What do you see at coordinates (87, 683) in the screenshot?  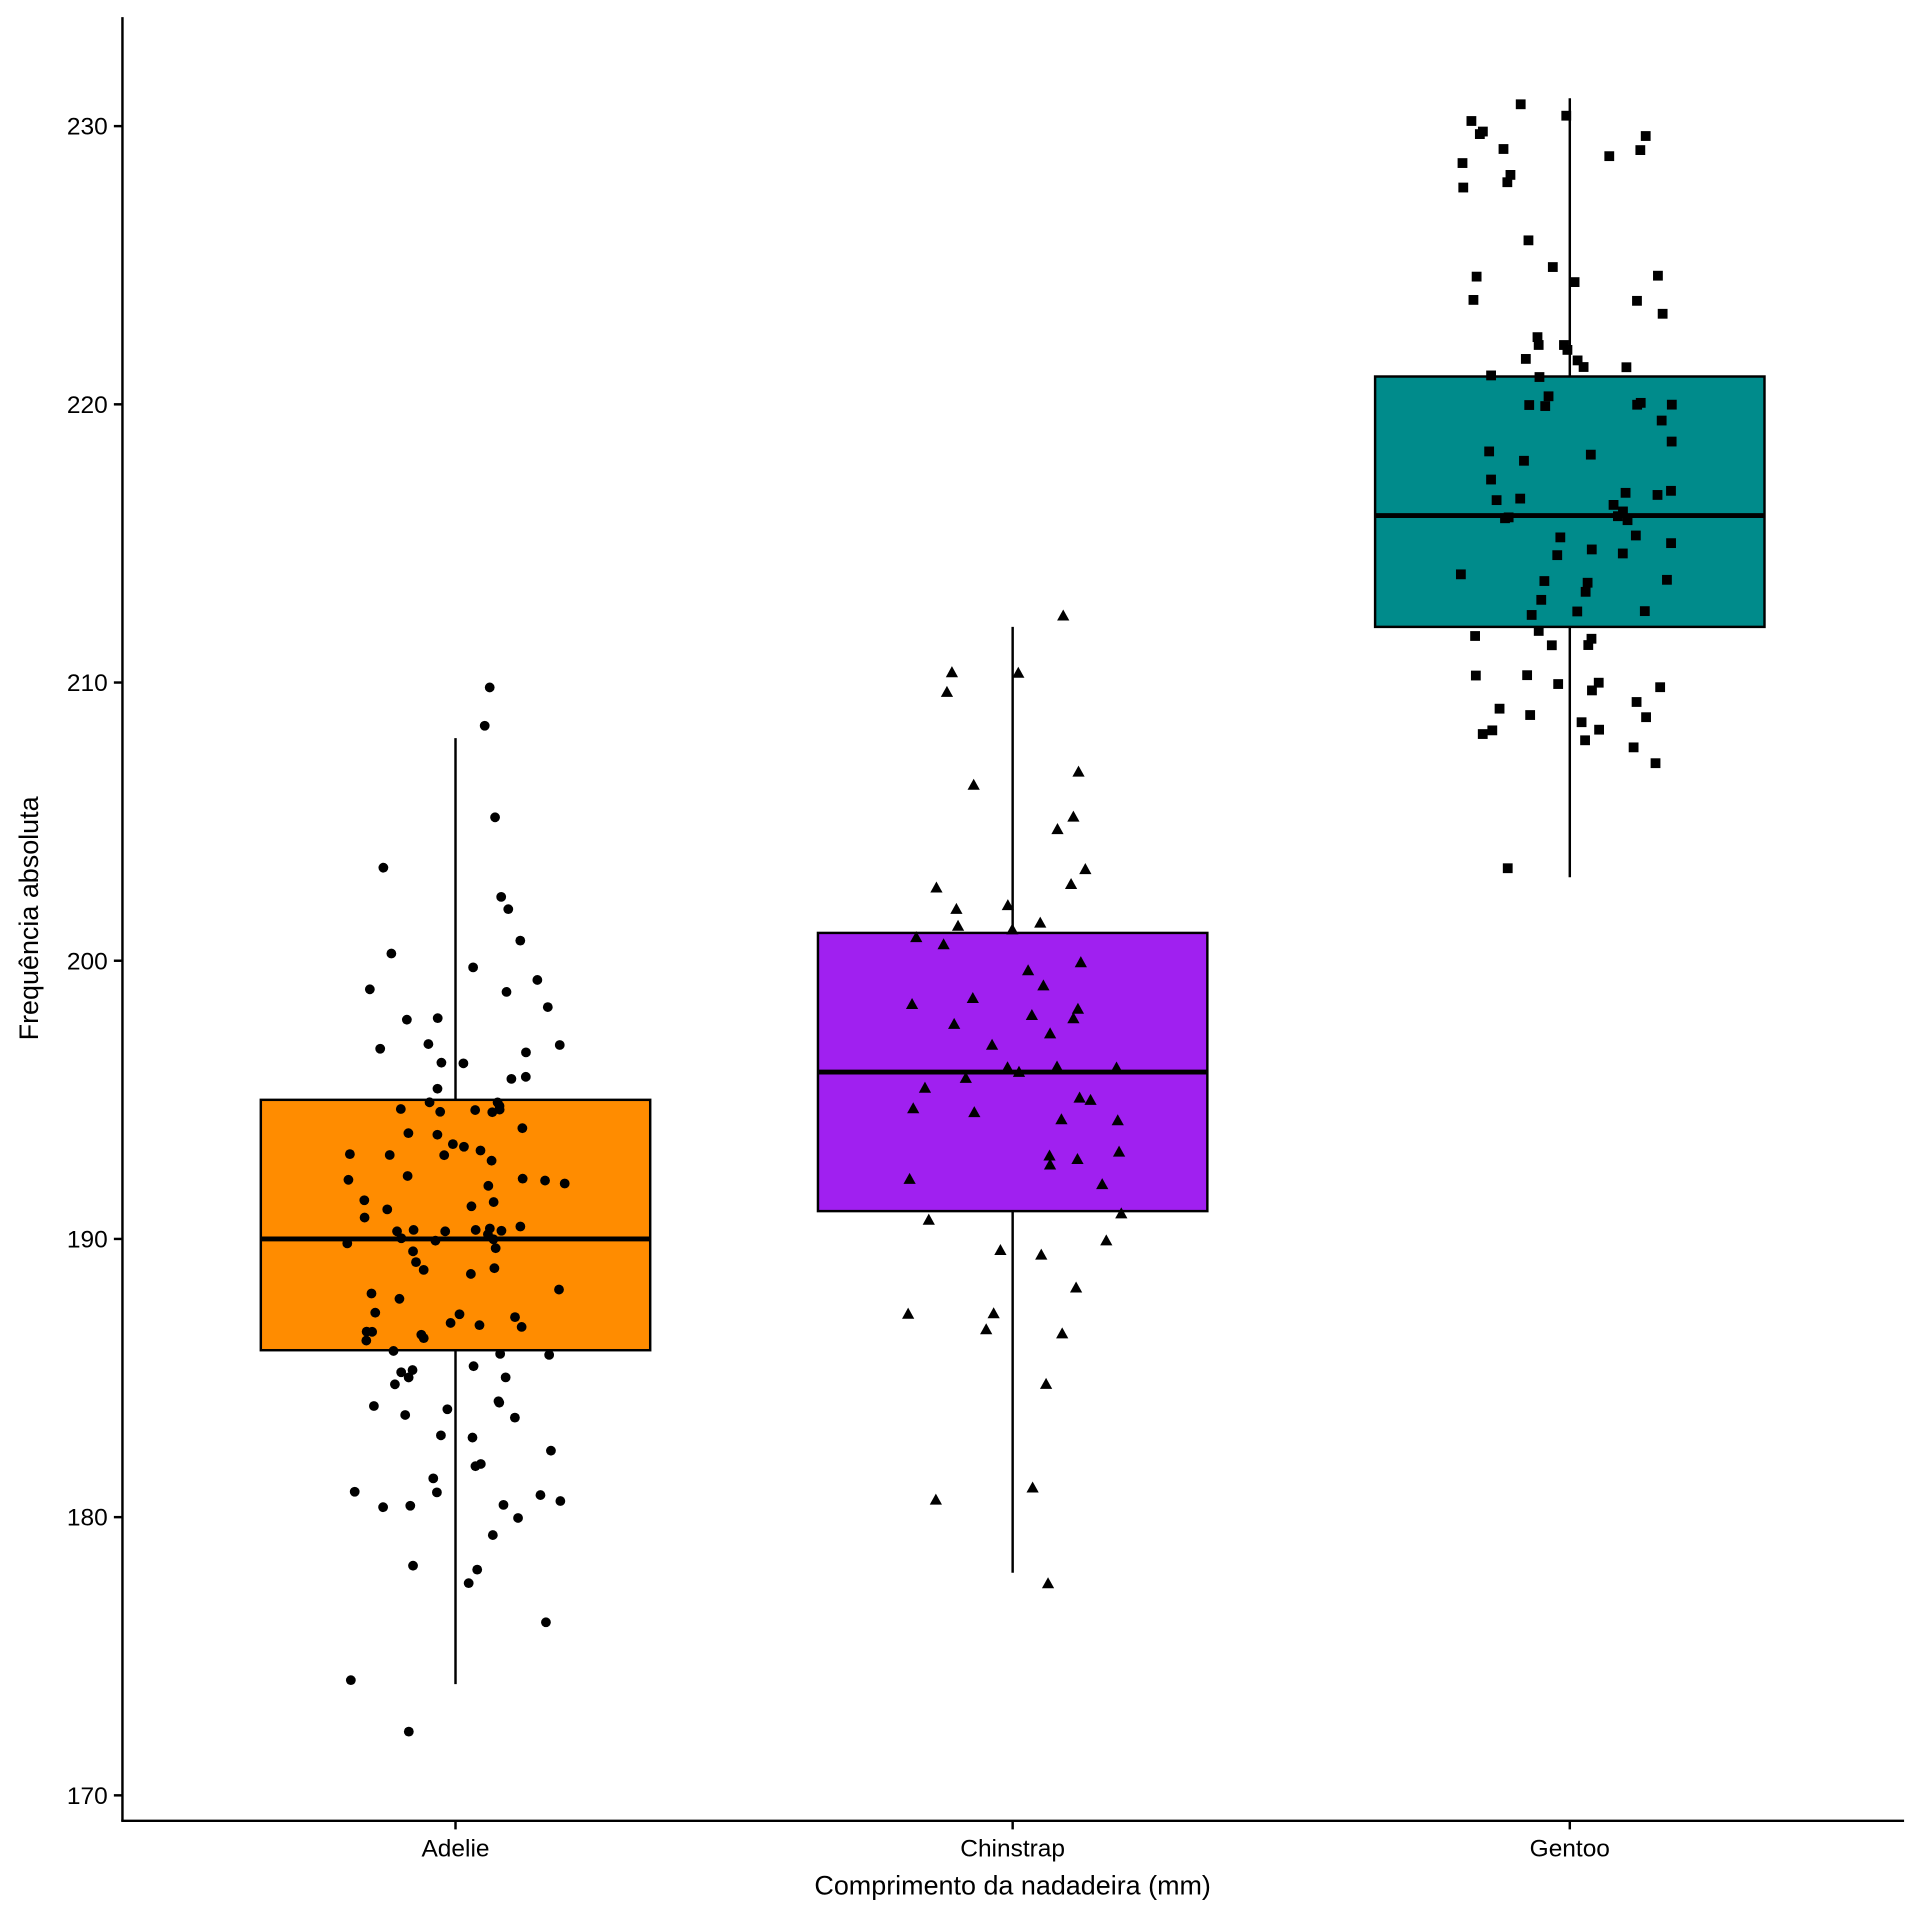 I see `y-tick-label: 210` at bounding box center [87, 683].